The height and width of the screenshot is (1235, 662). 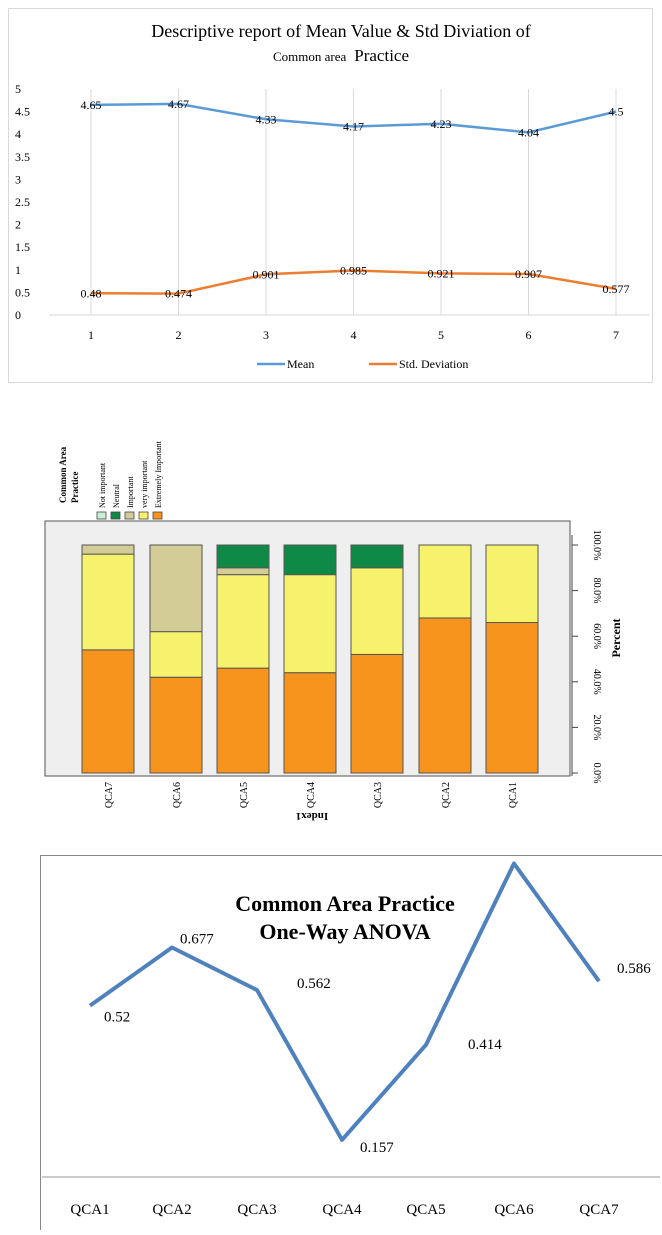 I want to click on legend-label: Extremely Important, so click(x=158, y=474).